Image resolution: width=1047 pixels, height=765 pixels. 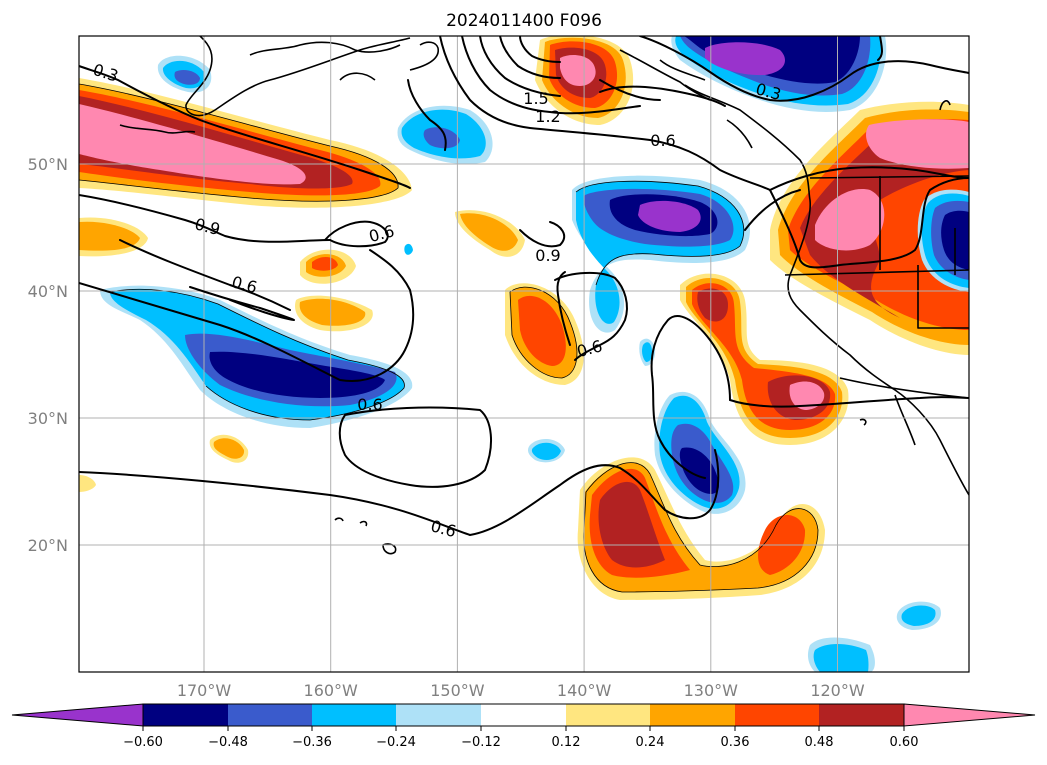 What do you see at coordinates (48, 355) in the screenshot?
I see `latitude-labels: 50°N 40°N 30°N 20°N` at bounding box center [48, 355].